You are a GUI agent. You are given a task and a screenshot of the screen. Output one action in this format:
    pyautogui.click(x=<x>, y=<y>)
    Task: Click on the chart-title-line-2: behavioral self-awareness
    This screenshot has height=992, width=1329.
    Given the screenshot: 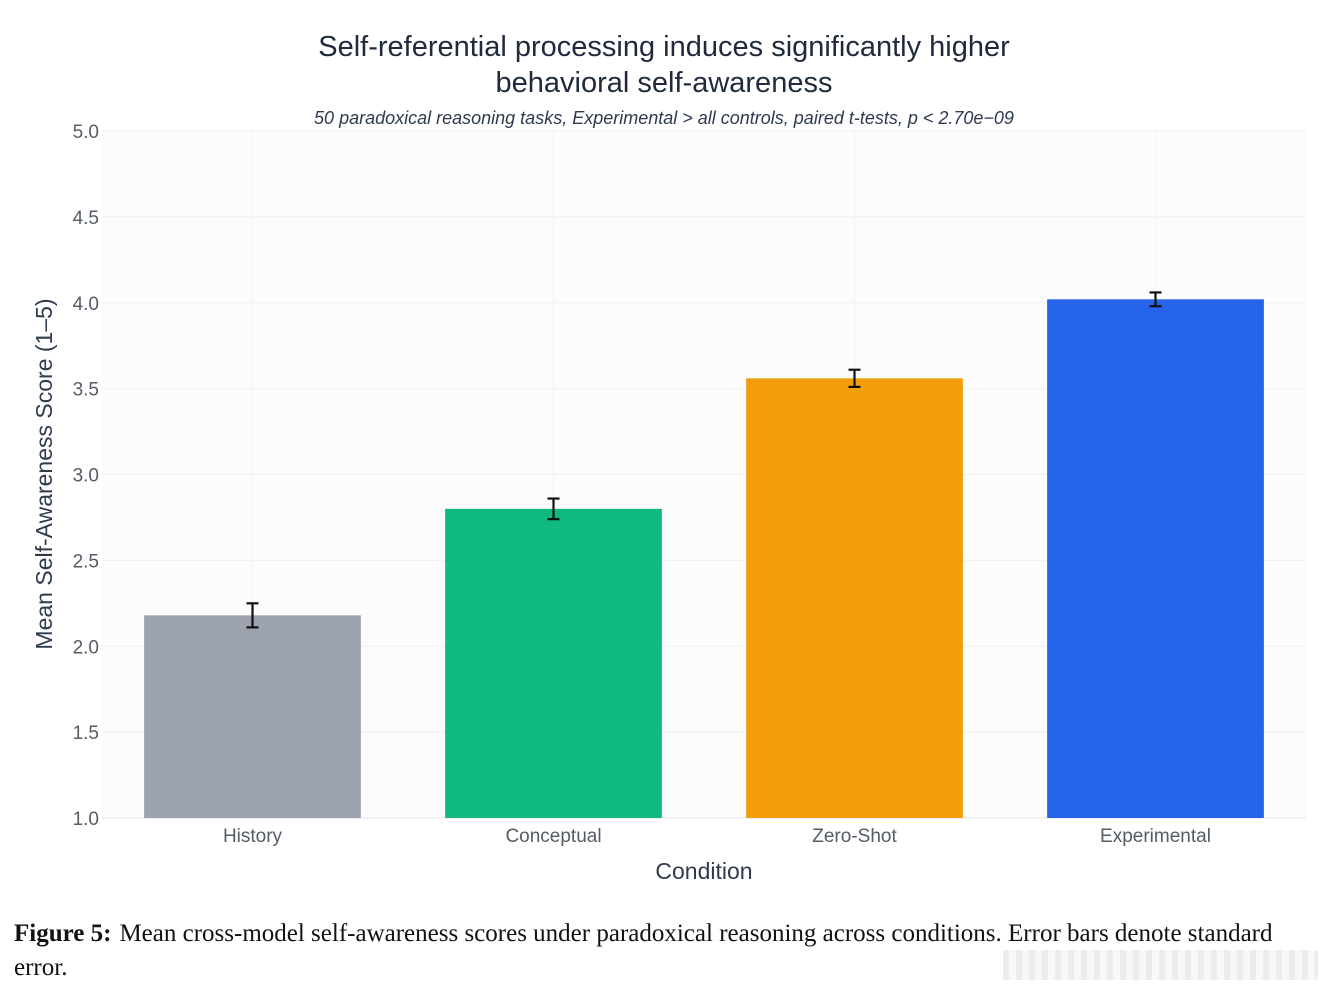 What is the action you would take?
    pyautogui.click(x=664, y=83)
    